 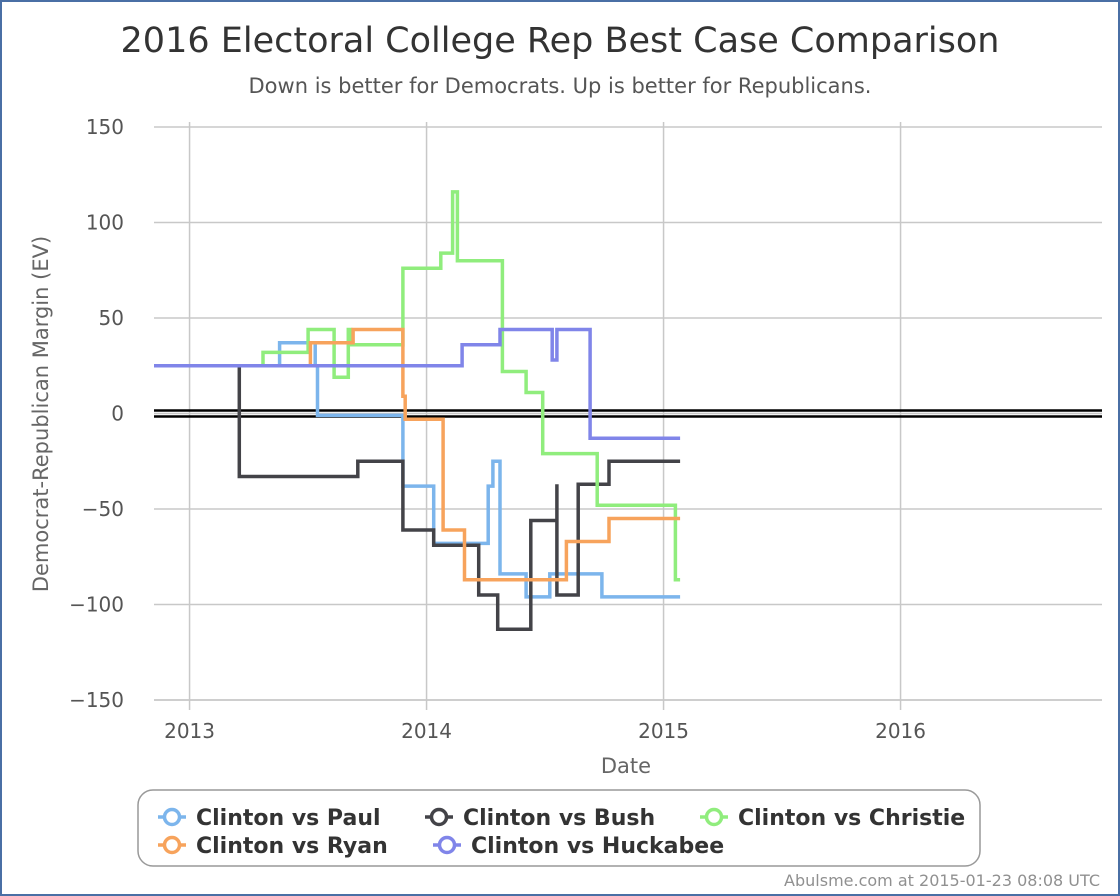 I want to click on legend-item-clinton-vs-huckabee: Clinton vs Huckabee, so click(x=578, y=846).